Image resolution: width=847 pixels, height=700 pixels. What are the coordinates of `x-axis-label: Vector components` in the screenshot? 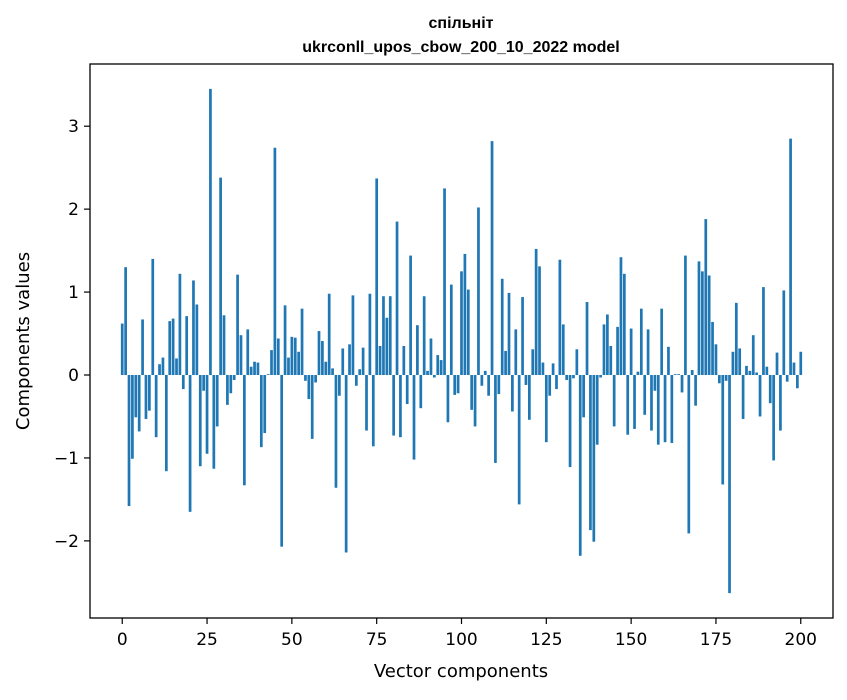 It's located at (461, 671).